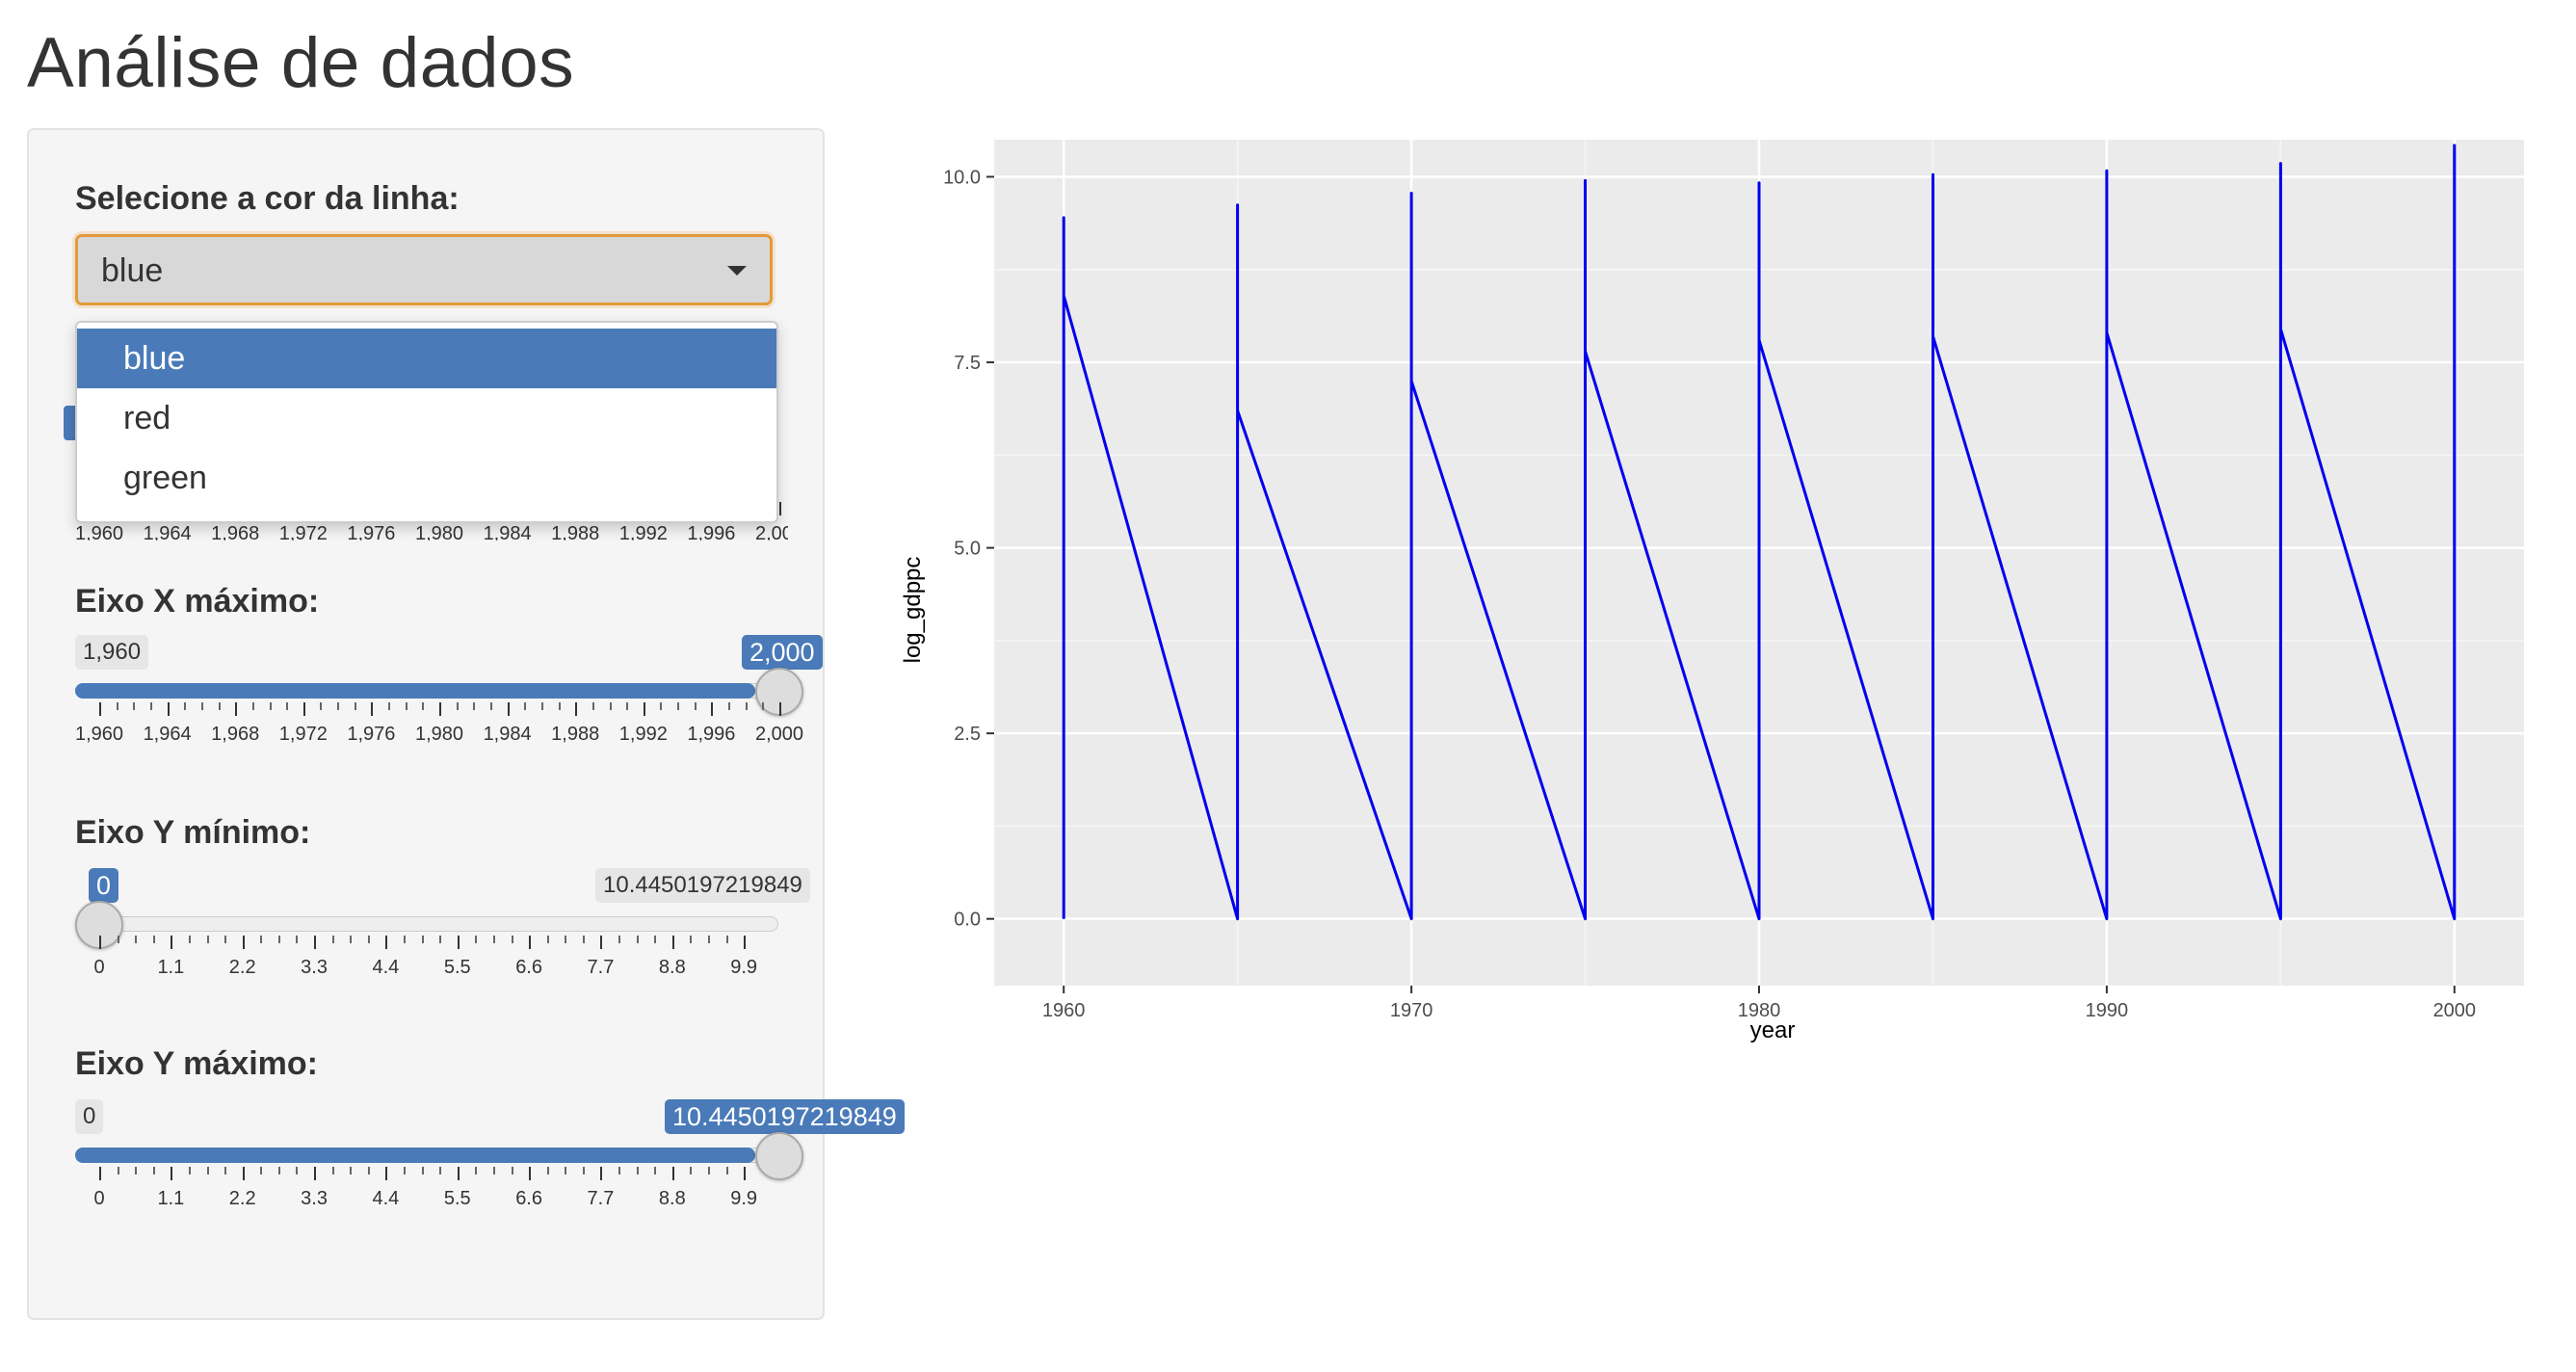  What do you see at coordinates (426, 358) in the screenshot?
I see `color-option-blue: blue` at bounding box center [426, 358].